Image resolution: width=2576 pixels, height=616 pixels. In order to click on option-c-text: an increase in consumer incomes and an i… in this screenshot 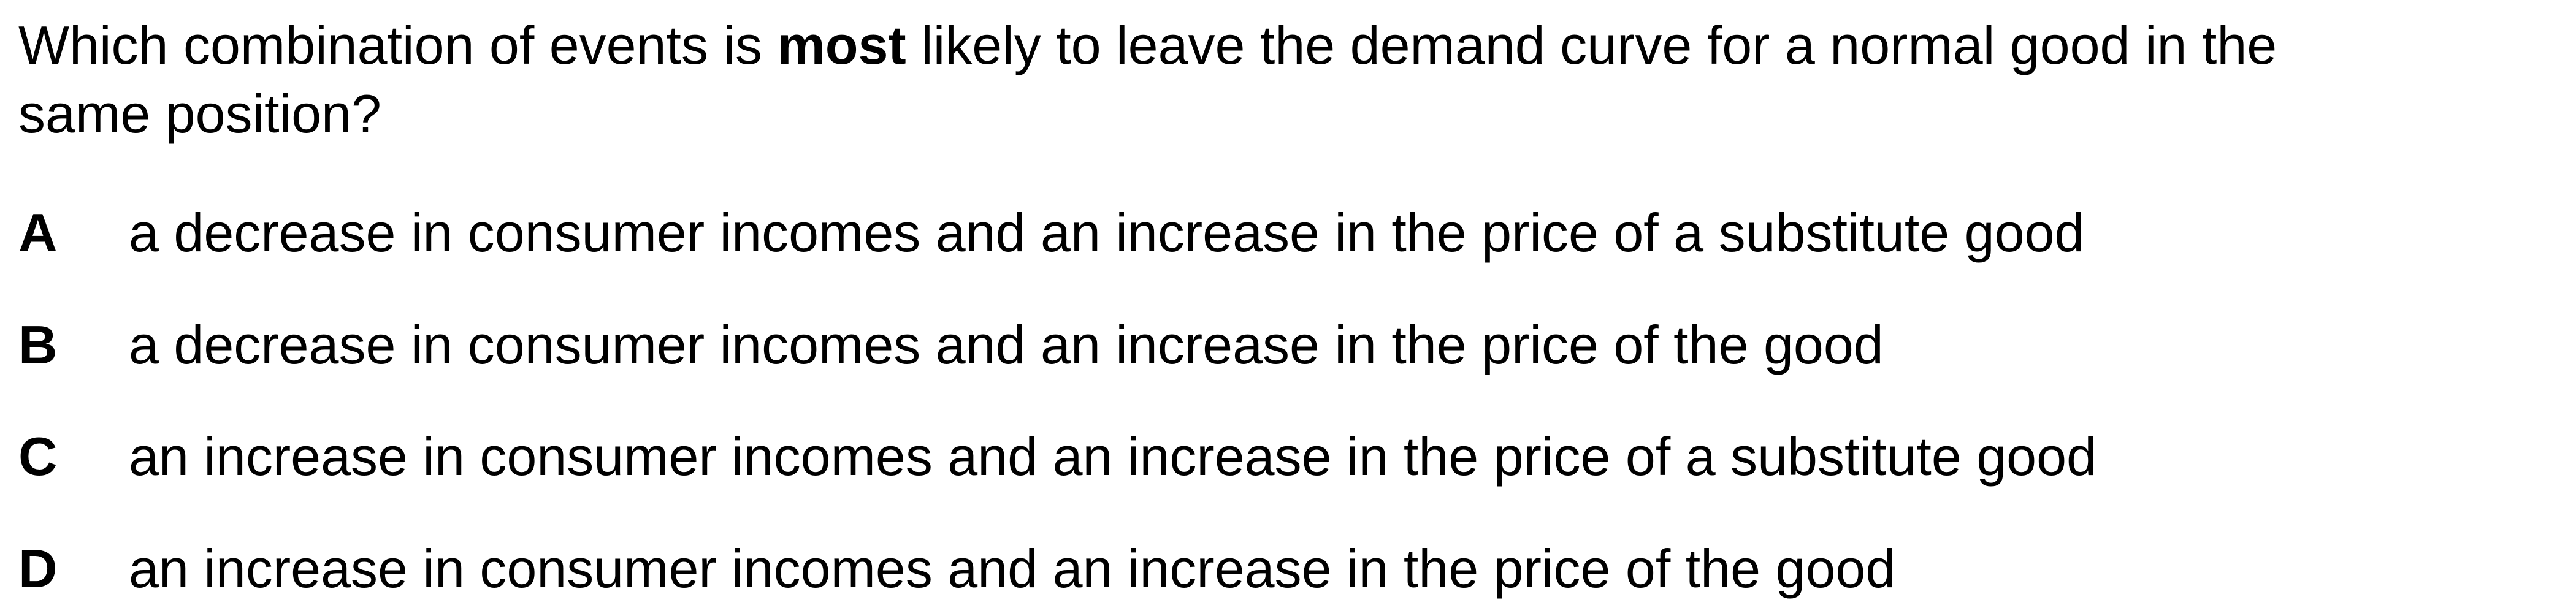, I will do `click(1112, 456)`.